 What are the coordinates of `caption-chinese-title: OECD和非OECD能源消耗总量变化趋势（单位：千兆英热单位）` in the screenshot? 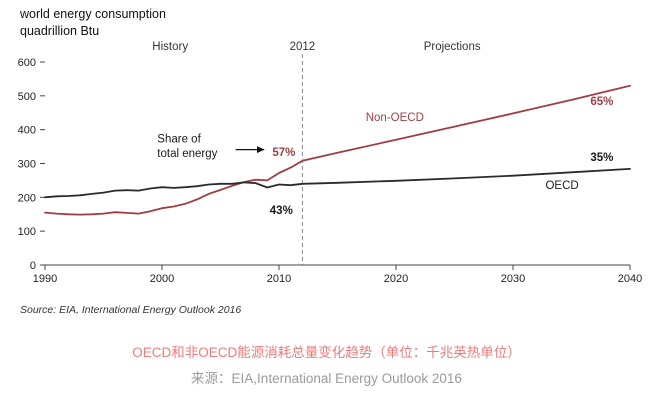 It's located at (326, 352).